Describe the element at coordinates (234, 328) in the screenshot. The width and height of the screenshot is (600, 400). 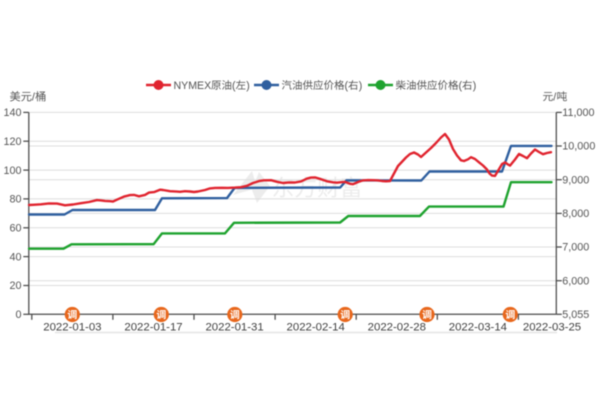
I see `svg-text: 2022-01-31` at that location.